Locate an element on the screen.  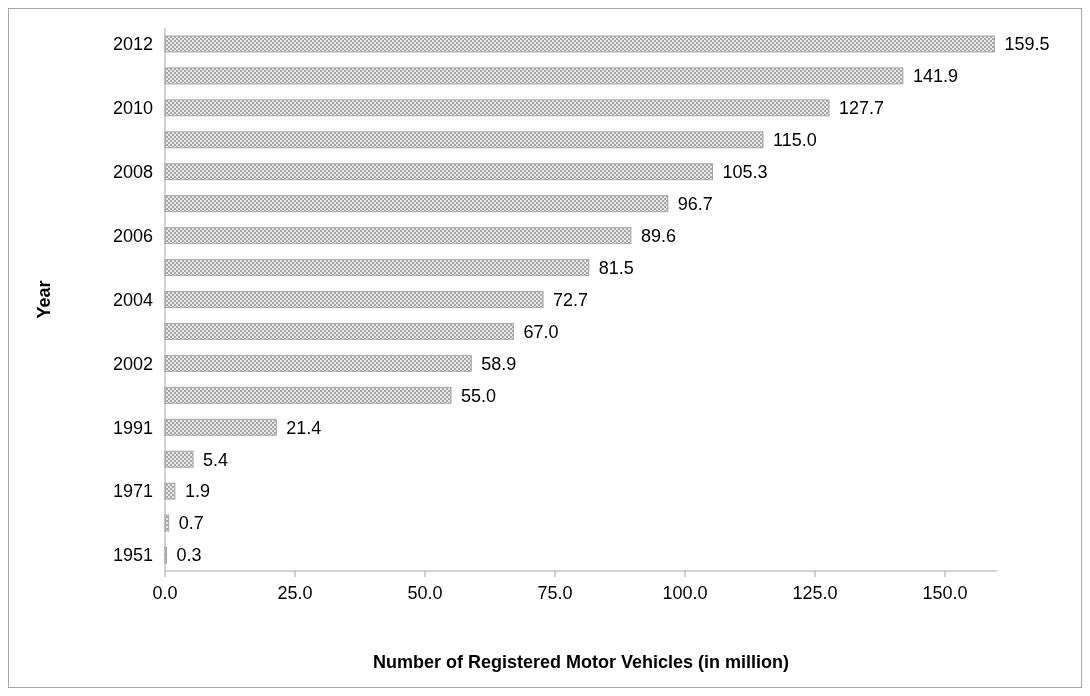
y-tick-label: 2006 is located at coordinates (132, 235).